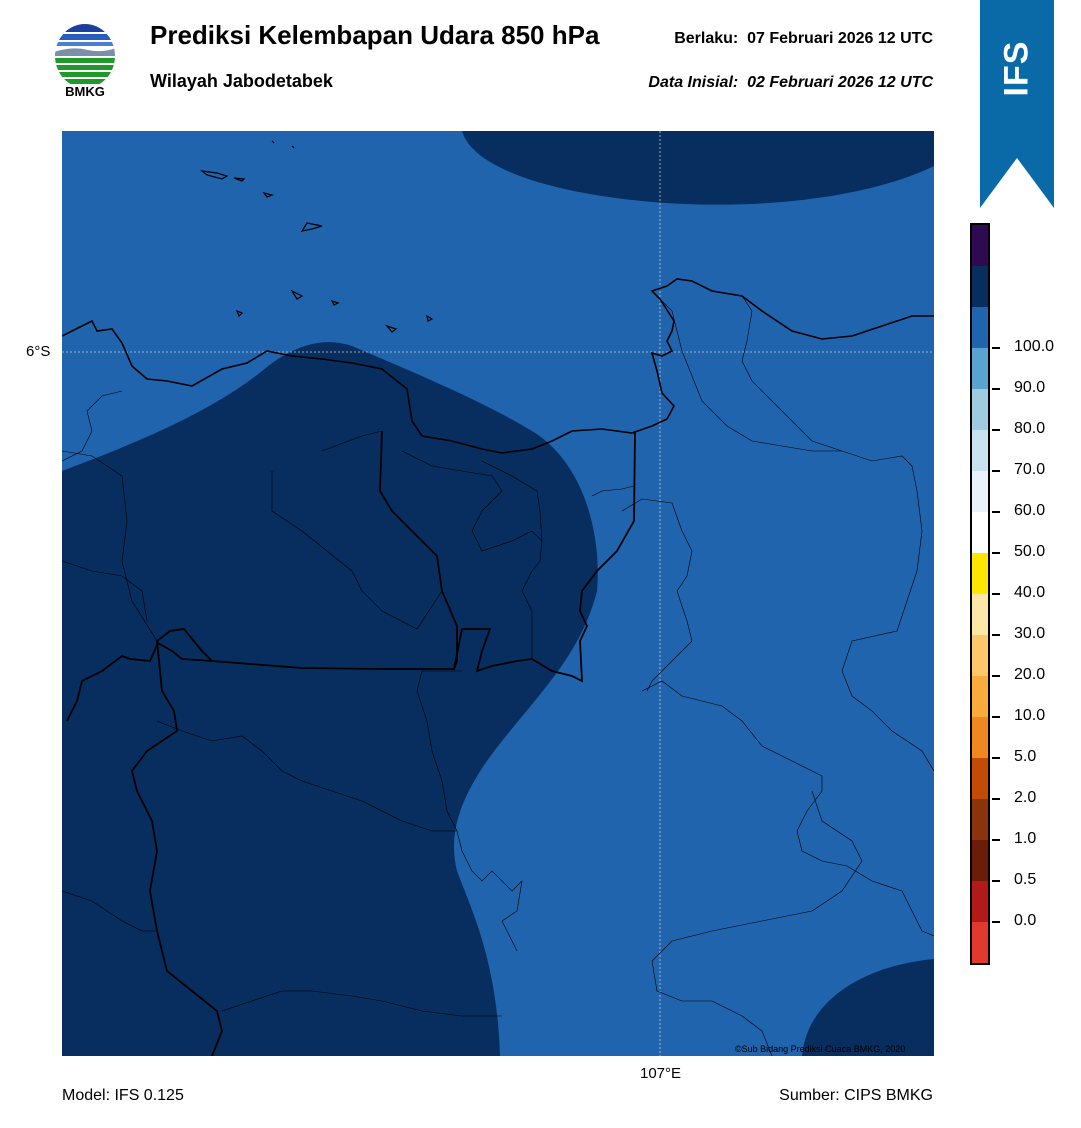 The image size is (1081, 1128). I want to click on colorbar-label: 30.0, so click(1030, 633).